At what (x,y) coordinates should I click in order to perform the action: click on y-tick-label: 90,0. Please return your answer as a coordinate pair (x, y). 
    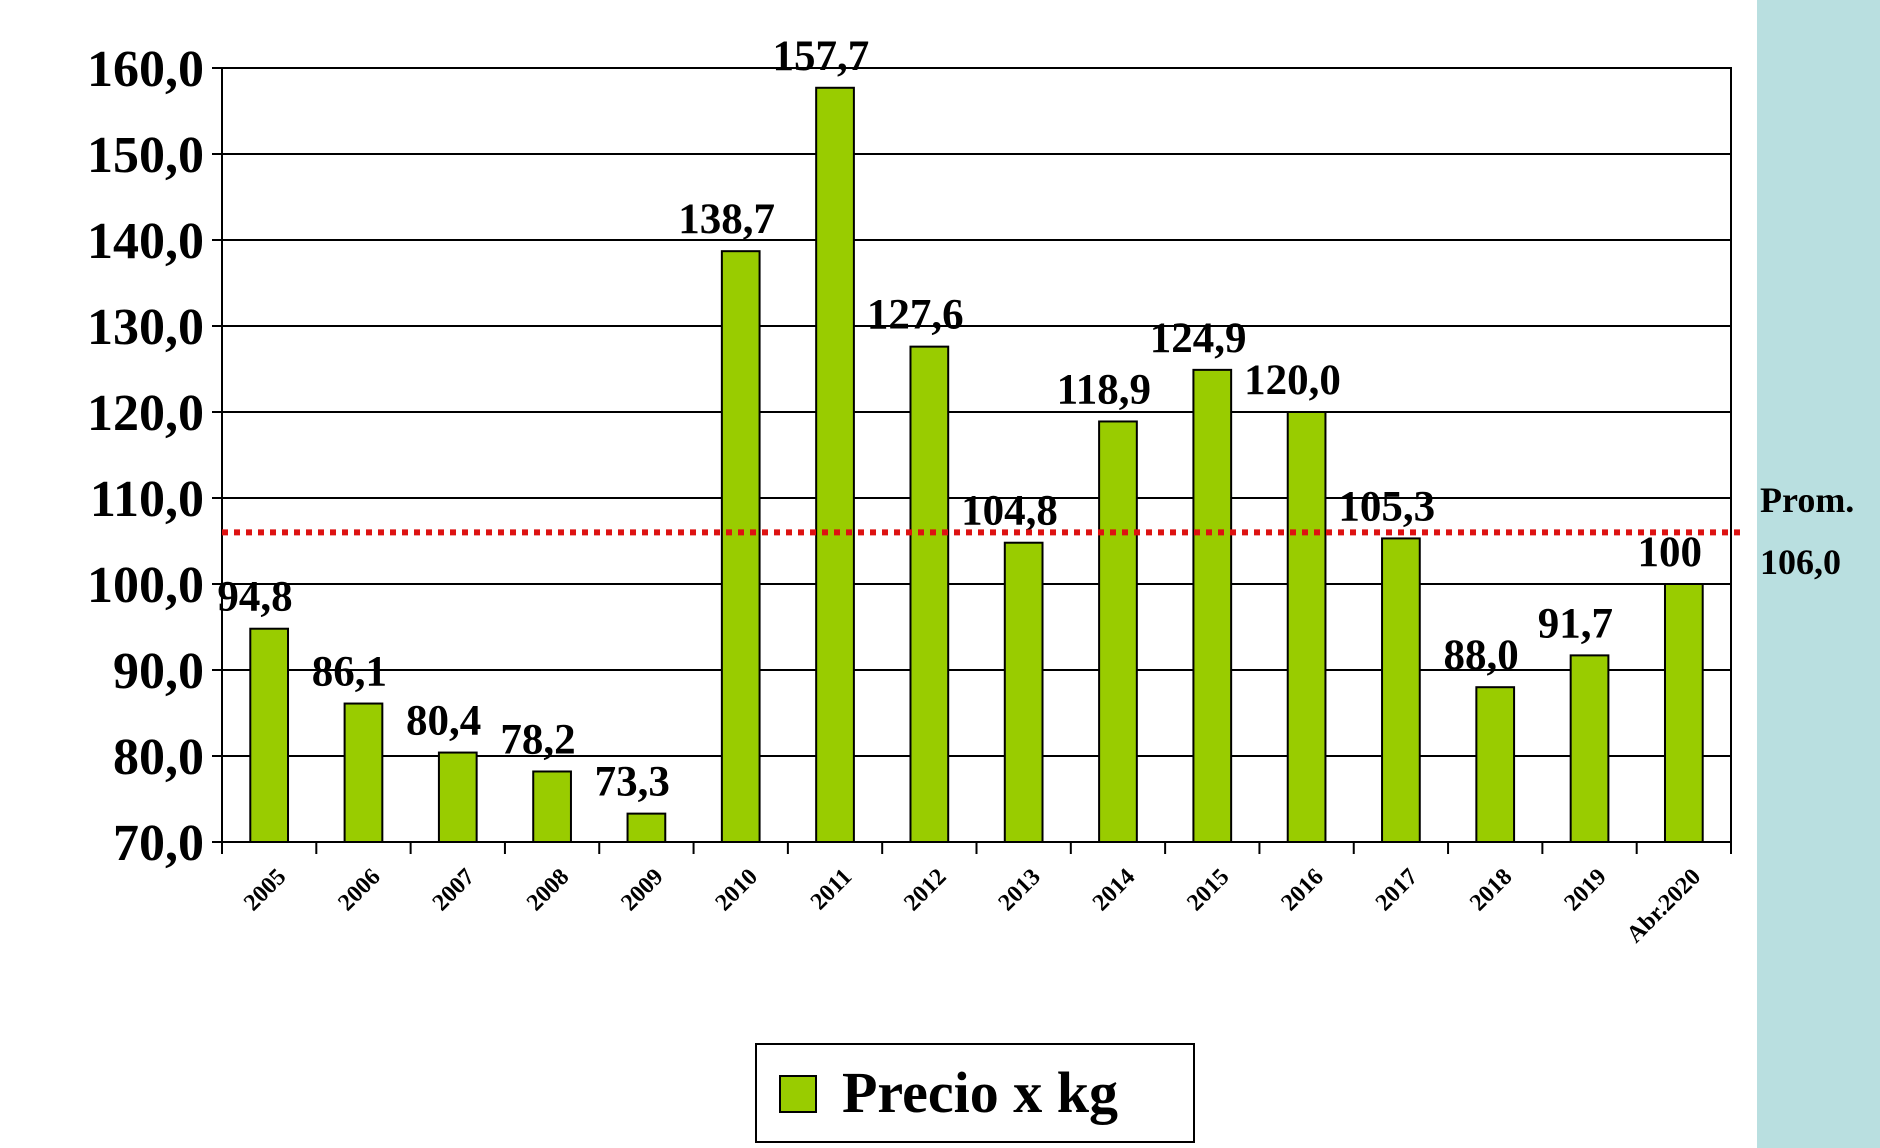
    Looking at the image, I should click on (158, 671).